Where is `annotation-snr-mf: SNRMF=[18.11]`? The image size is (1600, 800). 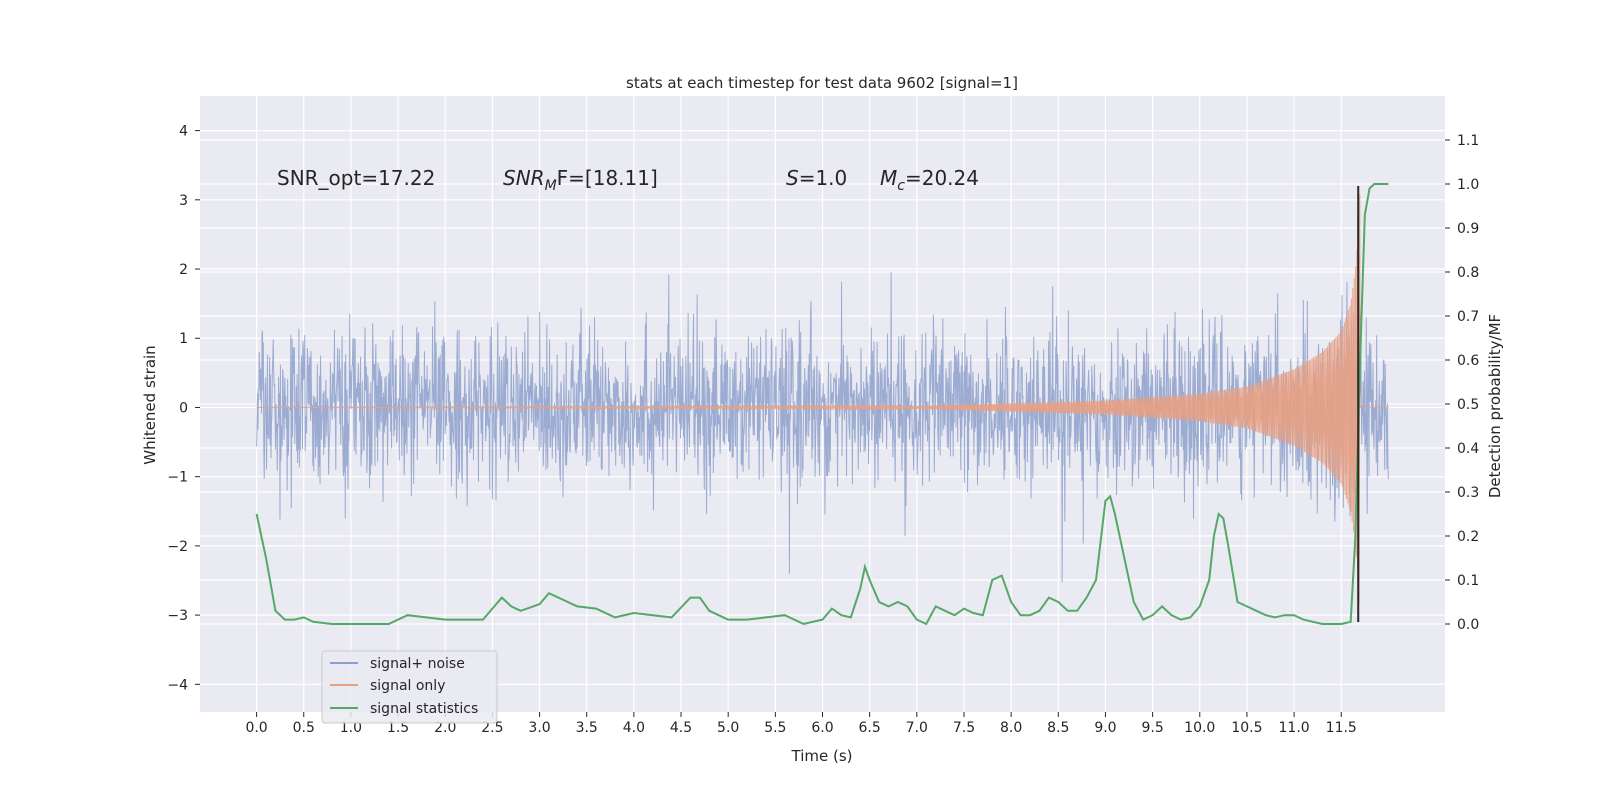
annotation-snr-mf: SNRMF=[18.11] is located at coordinates (580, 180).